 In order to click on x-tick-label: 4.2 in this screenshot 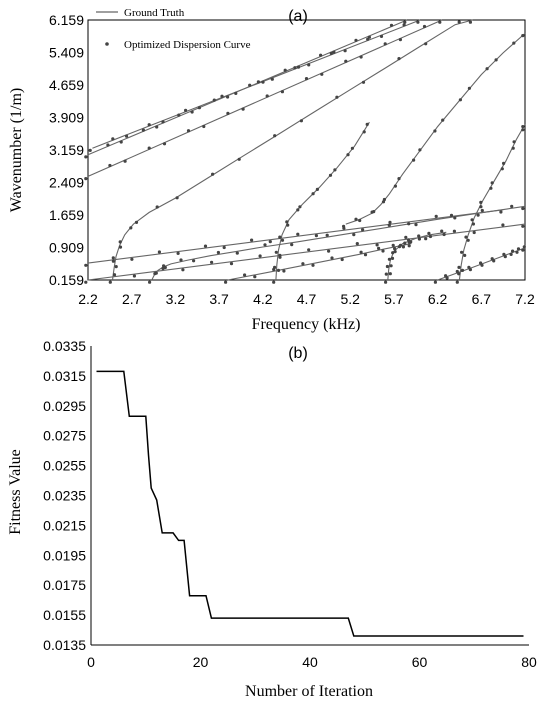, I will do `click(263, 299)`.